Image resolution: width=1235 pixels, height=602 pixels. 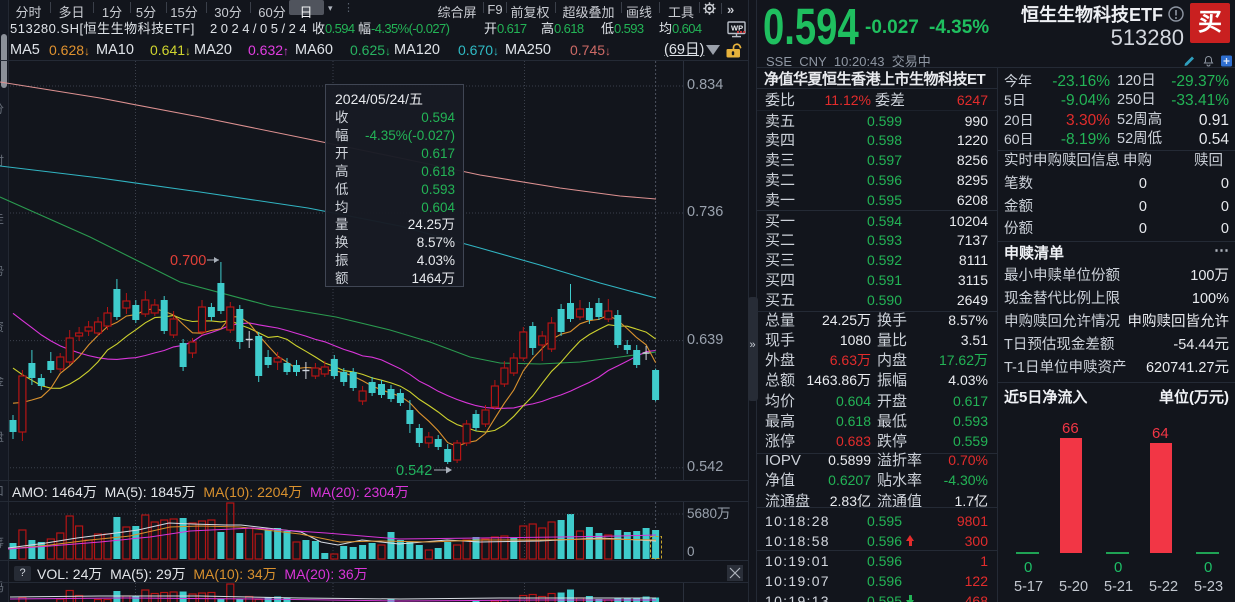 What do you see at coordinates (709, 513) in the screenshot?
I see `svg-text: 5680万` at bounding box center [709, 513].